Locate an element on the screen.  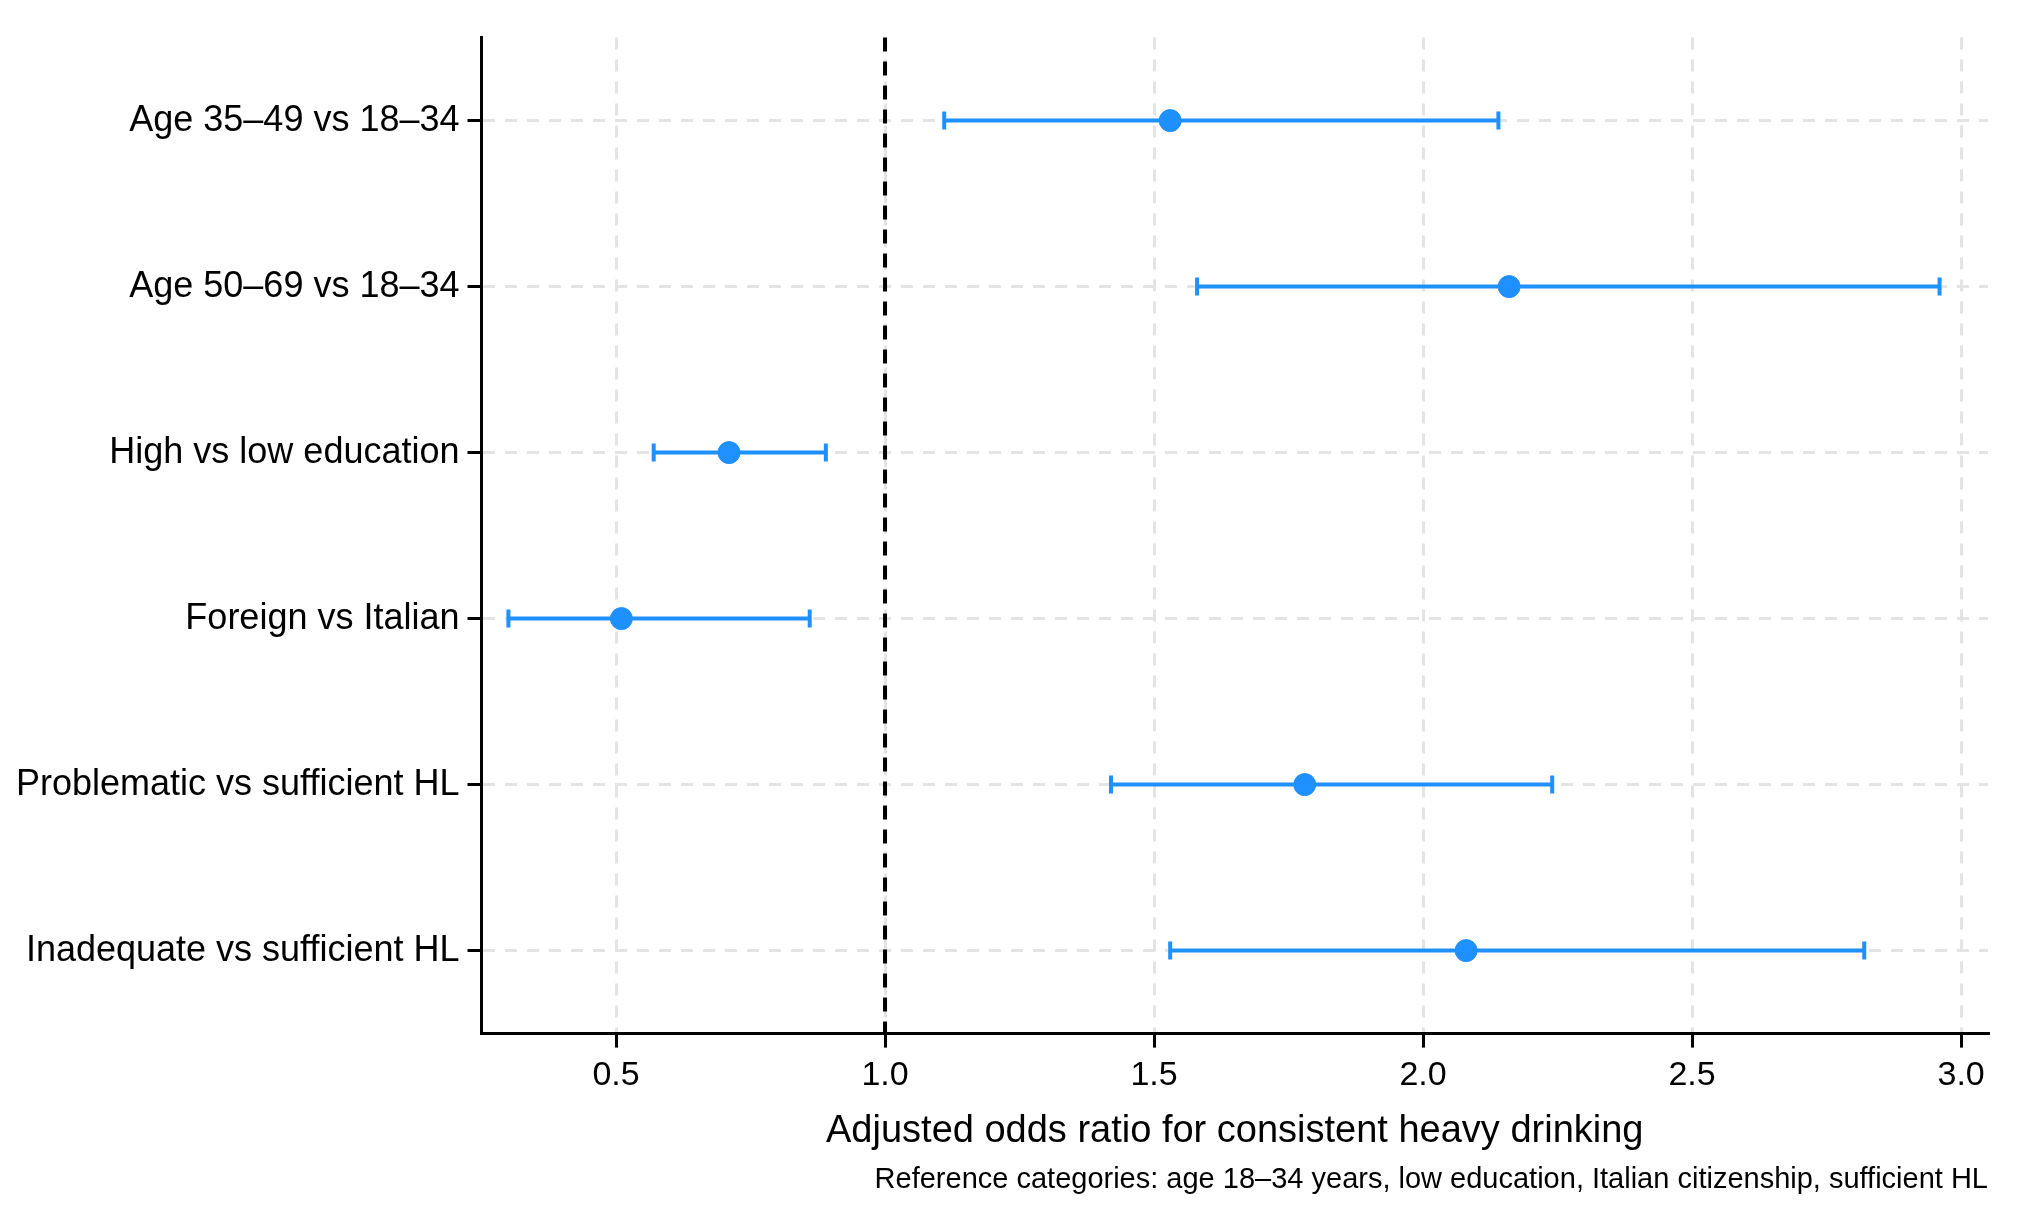
y-tick-label: Inadequate vs sufficient HL is located at coordinates (242, 948).